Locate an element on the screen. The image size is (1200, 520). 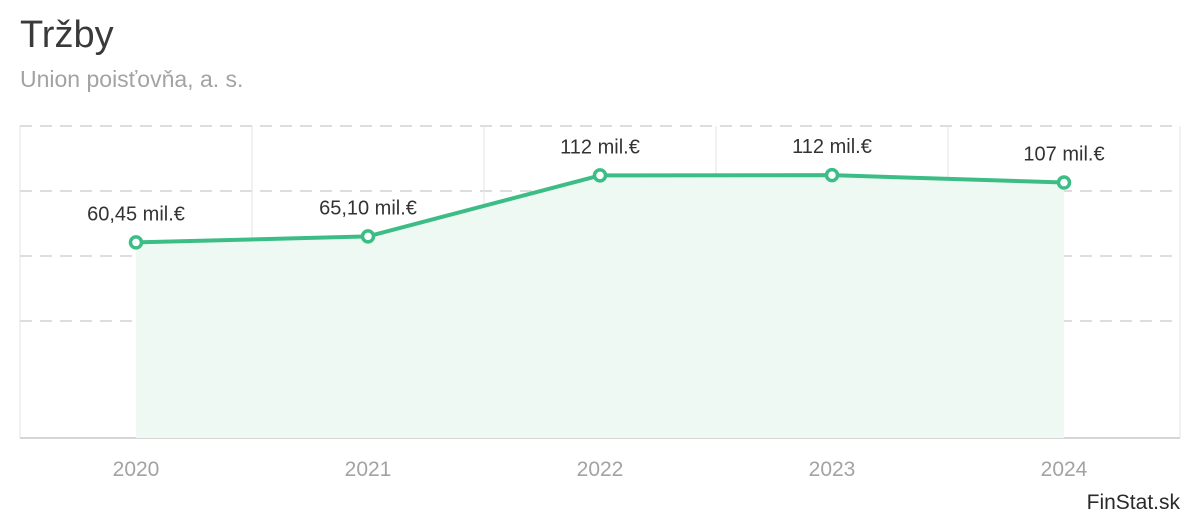
source-link: FinStat.sk is located at coordinates (1133, 502).